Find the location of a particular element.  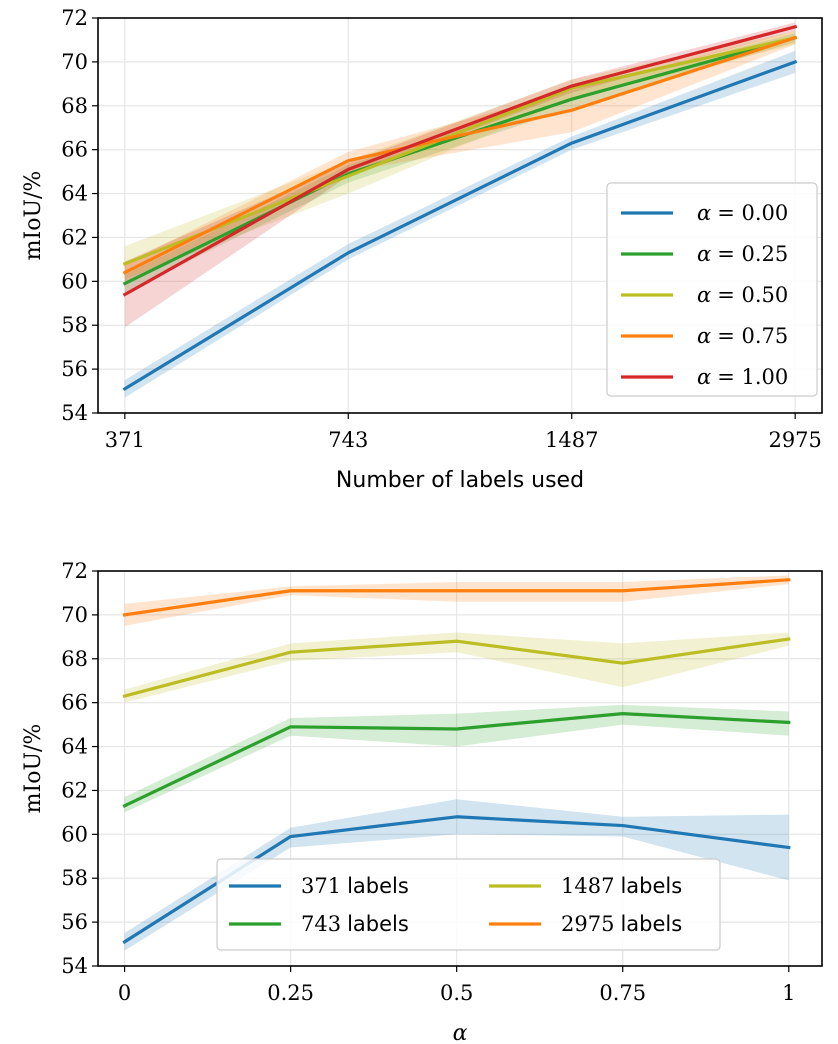

x-tick-label: 371 is located at coordinates (125, 440).